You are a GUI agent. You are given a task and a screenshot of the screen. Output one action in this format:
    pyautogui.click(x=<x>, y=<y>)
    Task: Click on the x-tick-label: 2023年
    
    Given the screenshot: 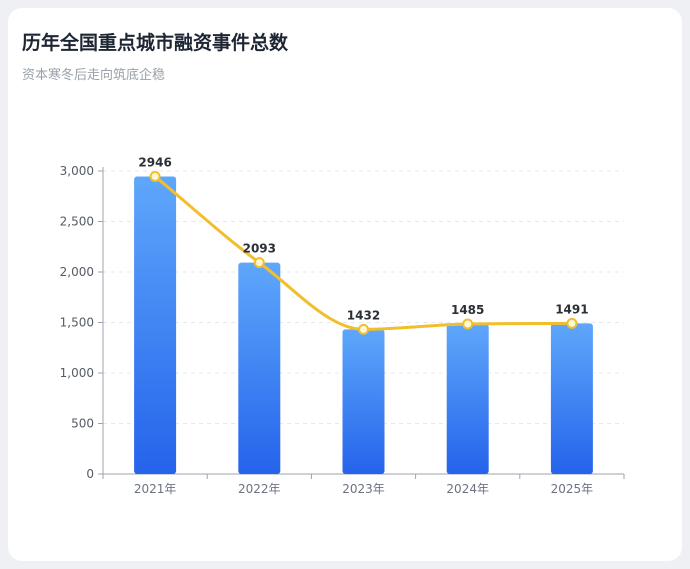 What is the action you would take?
    pyautogui.click(x=363, y=489)
    